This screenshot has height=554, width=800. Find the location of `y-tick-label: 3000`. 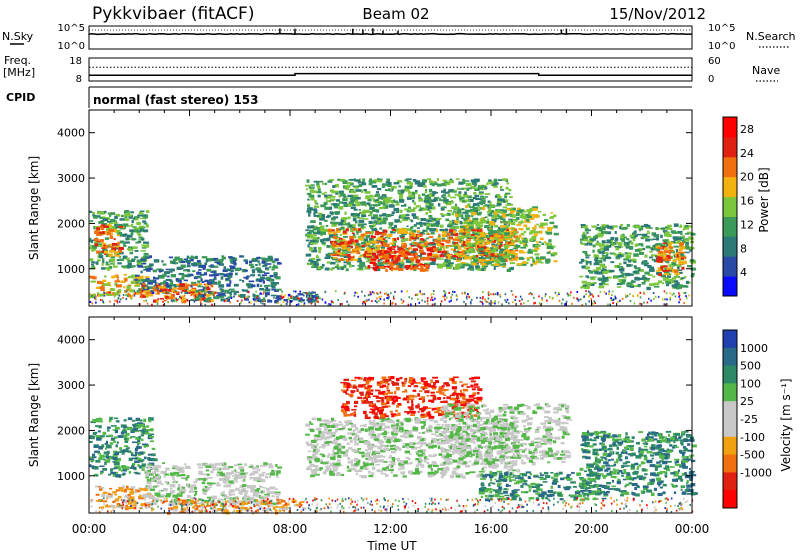

y-tick-label: 3000 is located at coordinates (71, 178).